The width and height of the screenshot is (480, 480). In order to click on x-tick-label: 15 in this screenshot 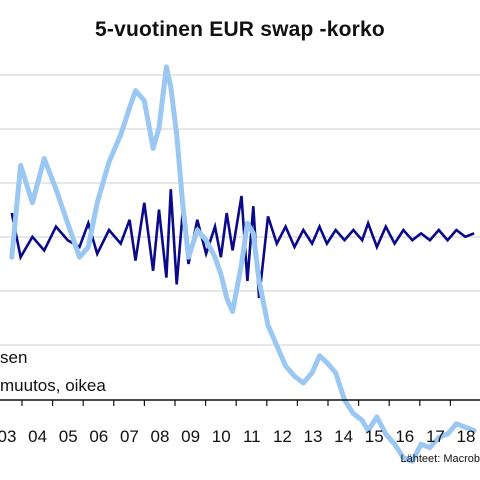, I will do `click(374, 436)`.